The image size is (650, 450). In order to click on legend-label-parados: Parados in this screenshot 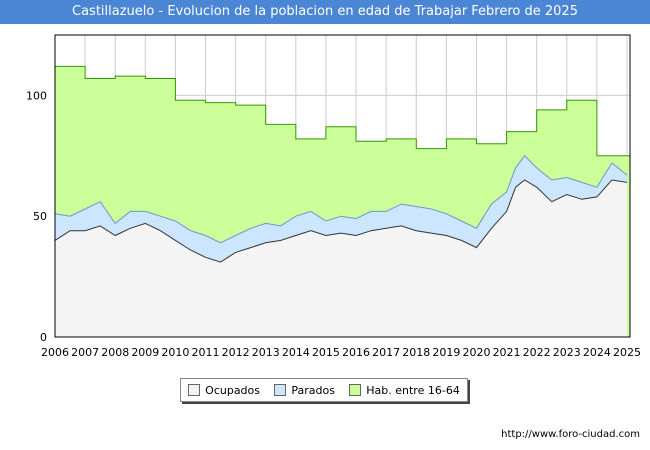, I will do `click(313, 390)`.